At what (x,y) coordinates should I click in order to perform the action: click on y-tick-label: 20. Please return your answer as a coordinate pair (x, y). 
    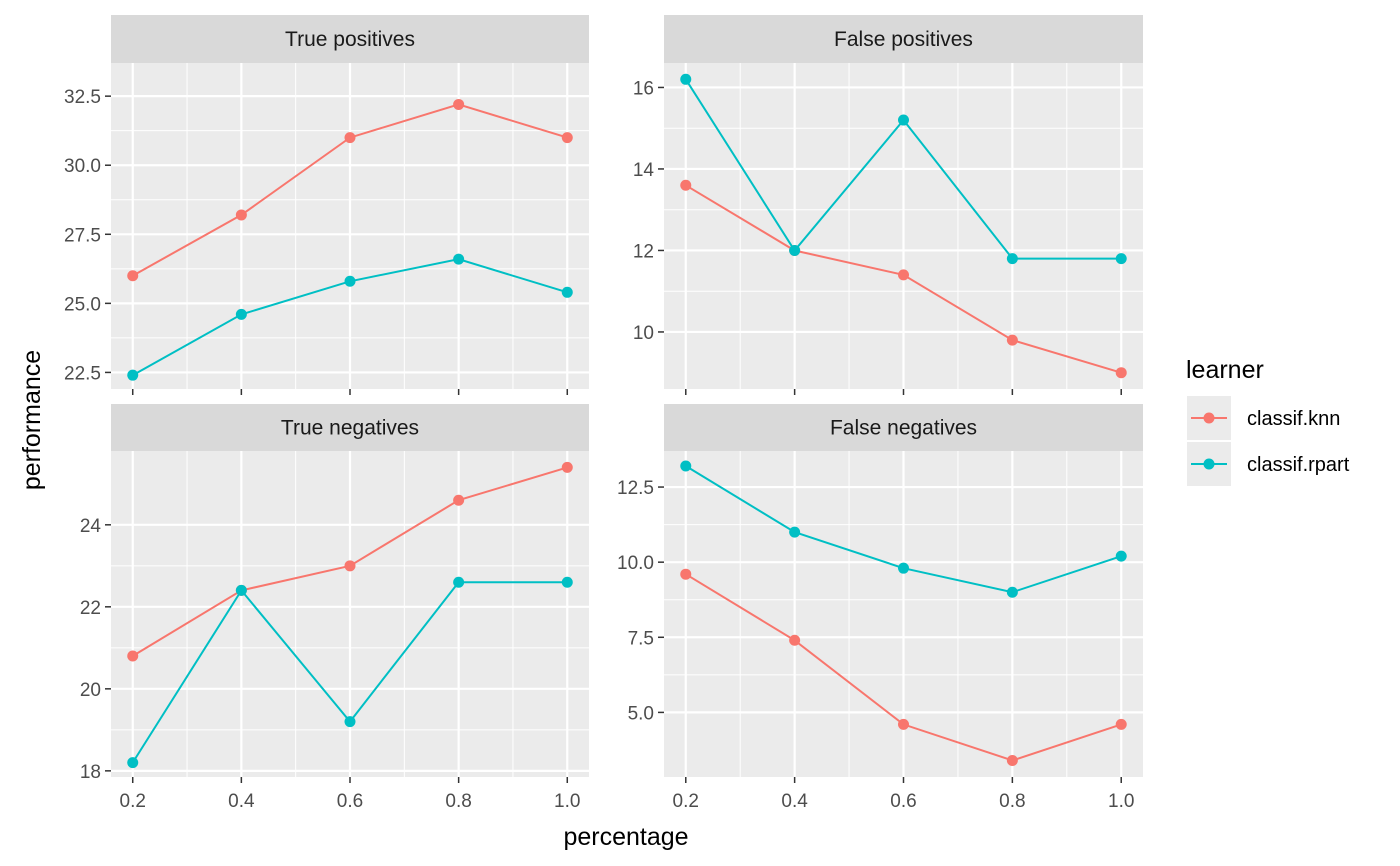
    Looking at the image, I should click on (90, 690).